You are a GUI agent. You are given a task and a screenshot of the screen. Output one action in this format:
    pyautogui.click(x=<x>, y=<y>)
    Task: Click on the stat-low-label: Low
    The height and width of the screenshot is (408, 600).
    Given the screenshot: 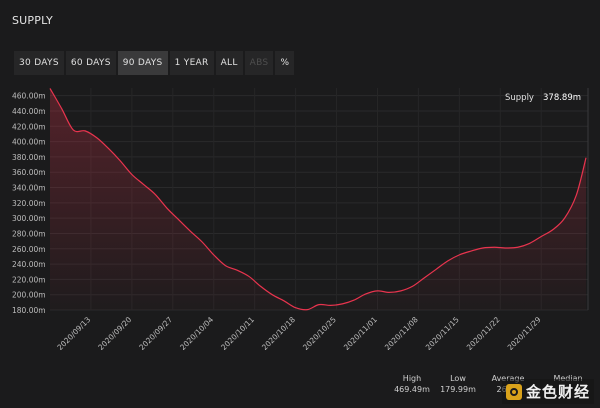 What is the action you would take?
    pyautogui.click(x=458, y=378)
    